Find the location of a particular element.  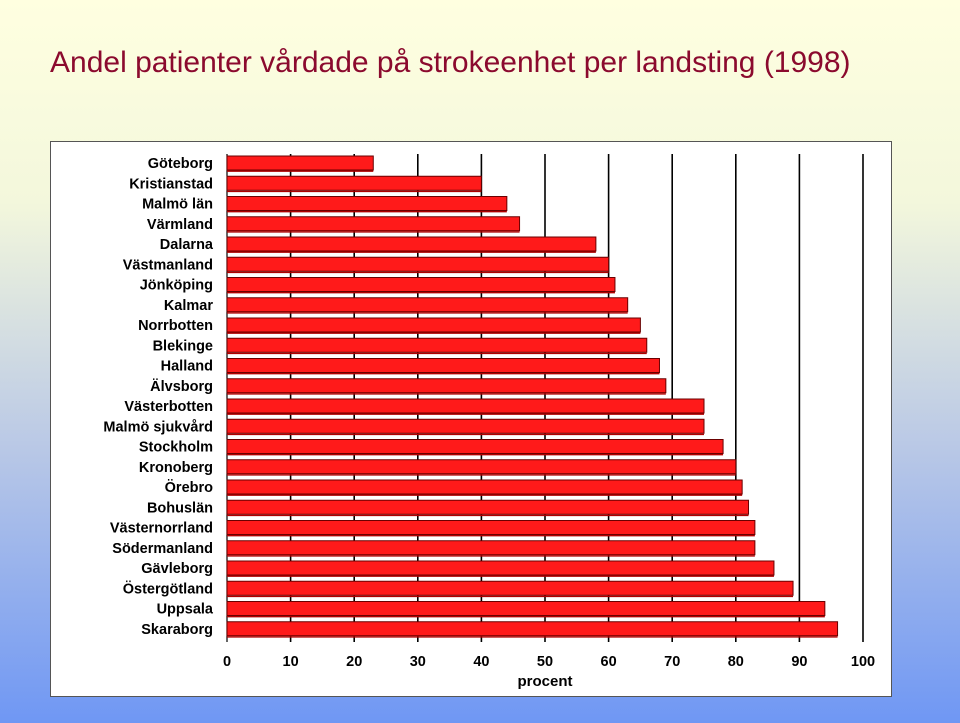

x-tick-labels: 0 10 20 30 40 50 60 70 80 90 100 is located at coordinates (549, 662).